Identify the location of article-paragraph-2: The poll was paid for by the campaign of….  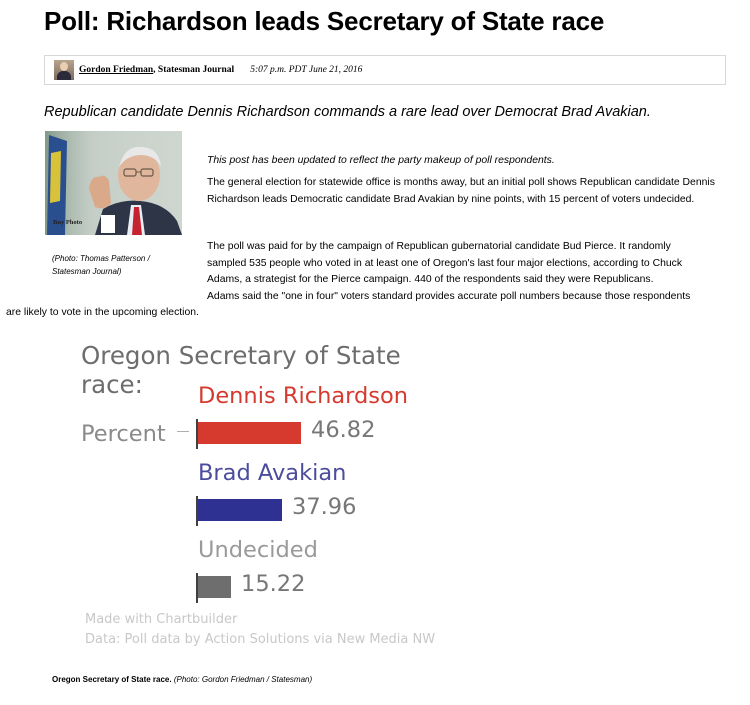
(370, 280).